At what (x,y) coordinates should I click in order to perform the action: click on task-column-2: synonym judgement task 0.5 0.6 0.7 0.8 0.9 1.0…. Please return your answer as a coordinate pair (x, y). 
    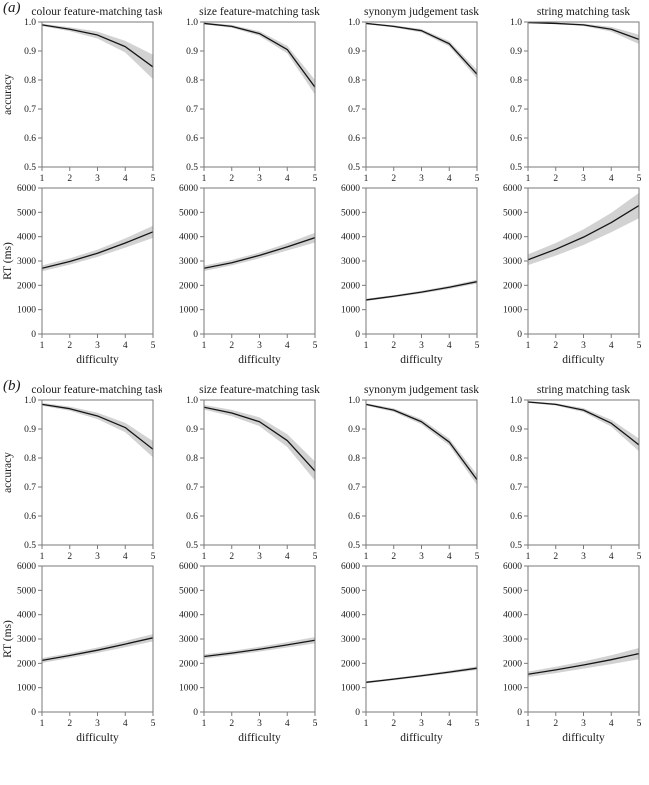
    Looking at the image, I should click on (405, 186).